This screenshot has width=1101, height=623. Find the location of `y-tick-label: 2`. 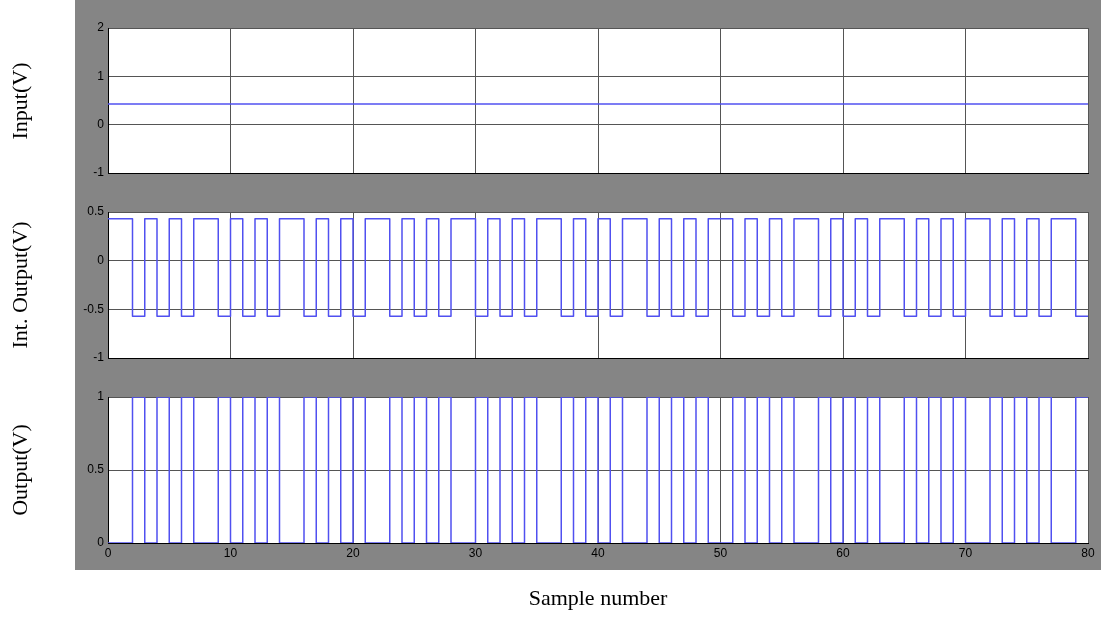

y-tick-label: 2 is located at coordinates (101, 27).